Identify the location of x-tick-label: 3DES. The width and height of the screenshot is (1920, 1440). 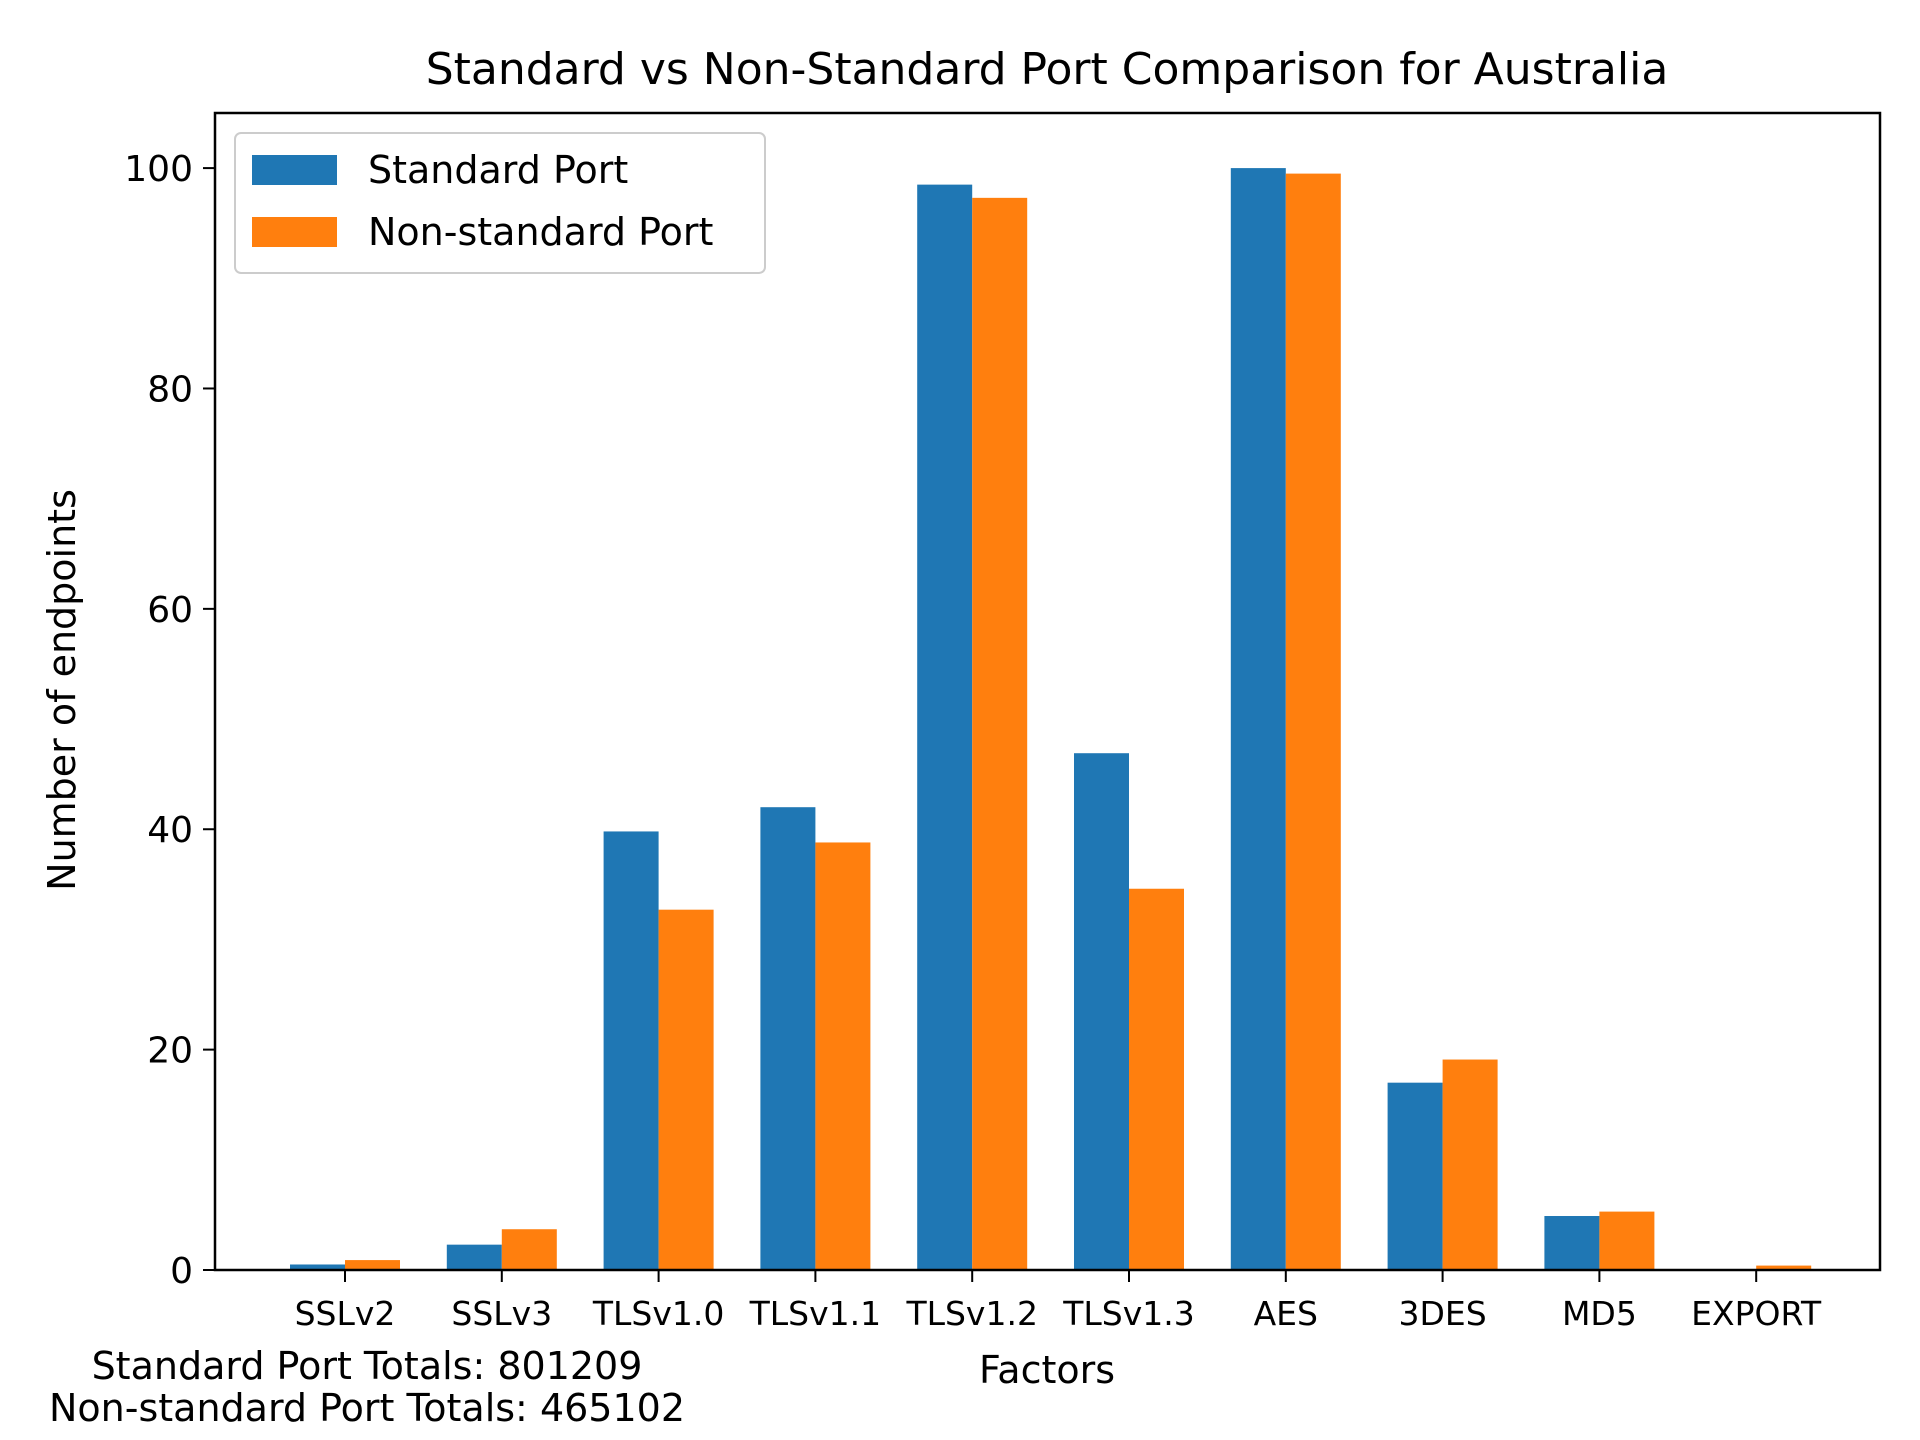
(1442, 1313).